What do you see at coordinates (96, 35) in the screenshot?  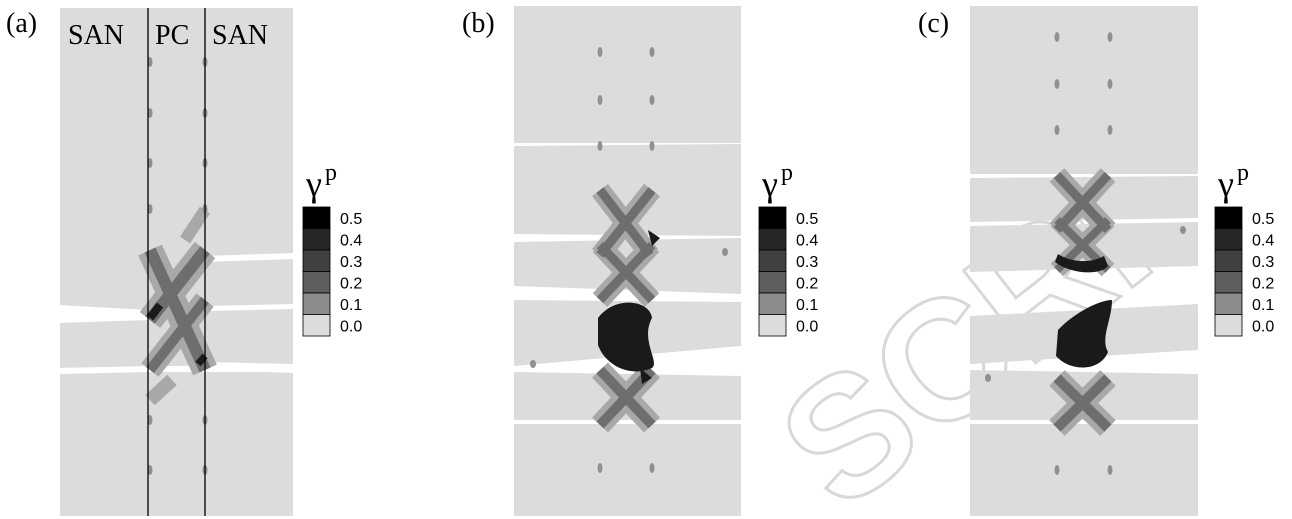 I see `region-label-san-left: SAN` at bounding box center [96, 35].